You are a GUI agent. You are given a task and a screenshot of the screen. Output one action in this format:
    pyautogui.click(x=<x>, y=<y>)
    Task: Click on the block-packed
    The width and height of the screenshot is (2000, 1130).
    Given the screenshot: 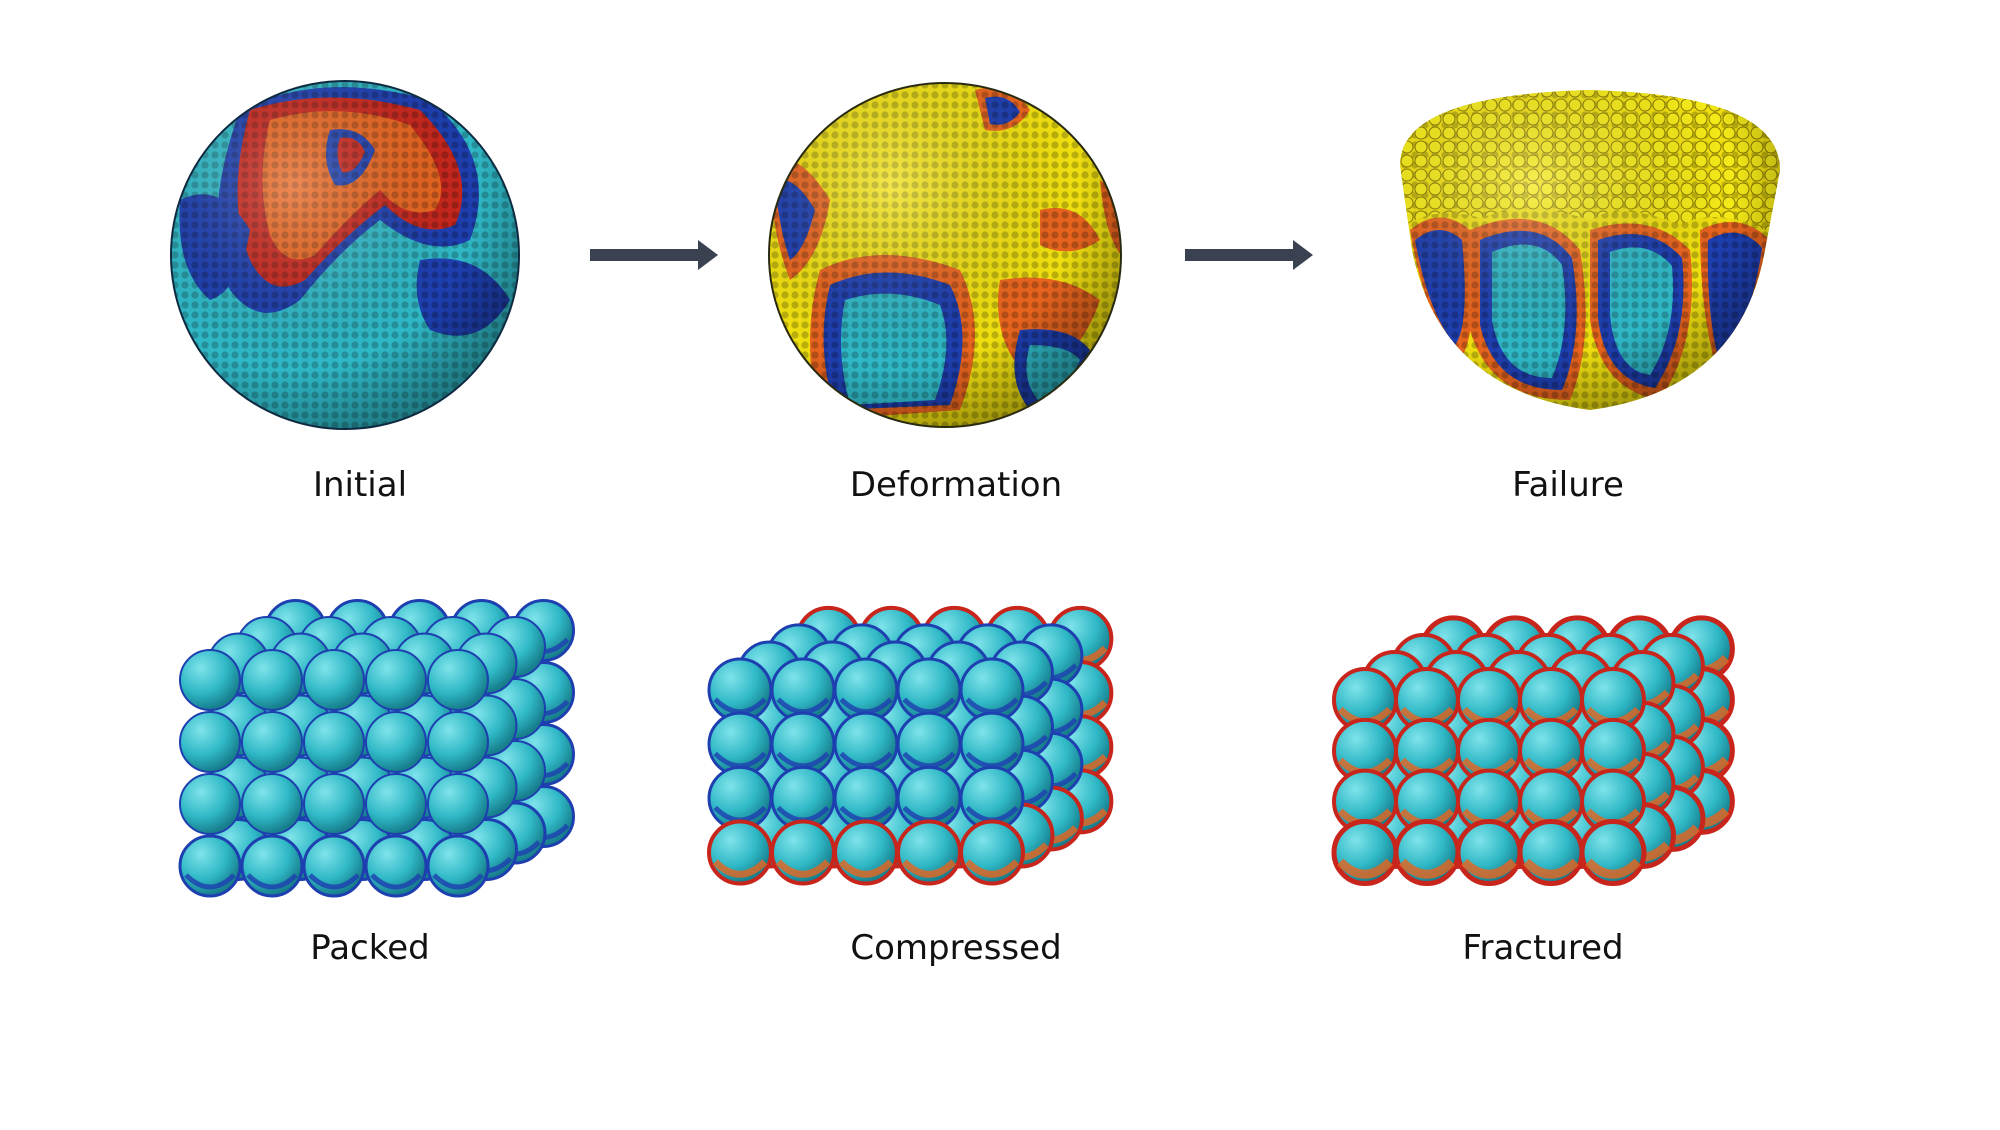 What is the action you would take?
    pyautogui.click(x=376, y=748)
    